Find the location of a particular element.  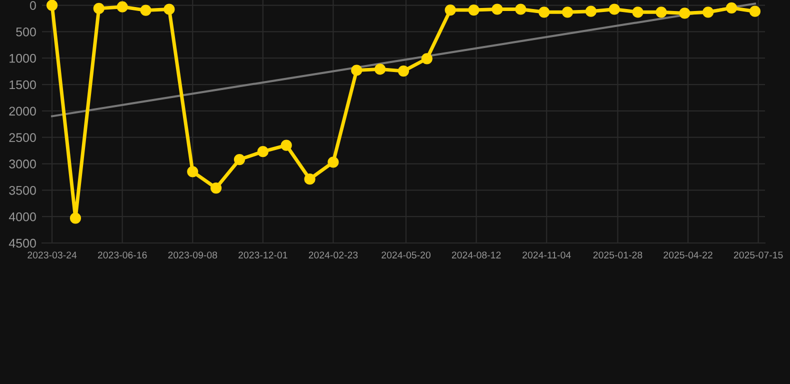

x-tick-label: 2024-08-12 is located at coordinates (476, 255).